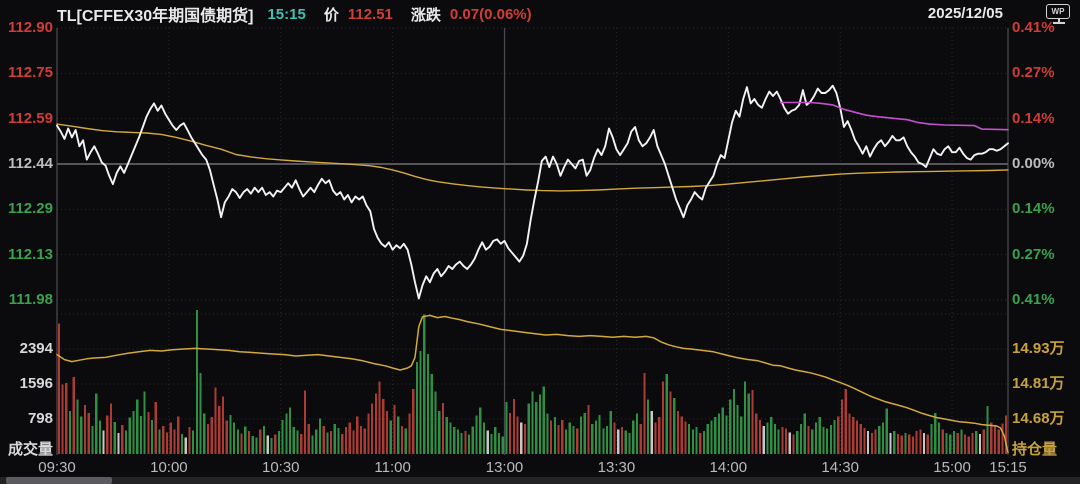 Image resolution: width=1080 pixels, height=484 pixels. What do you see at coordinates (40, 418) in the screenshot?
I see `volume-axis-label: 798` at bounding box center [40, 418].